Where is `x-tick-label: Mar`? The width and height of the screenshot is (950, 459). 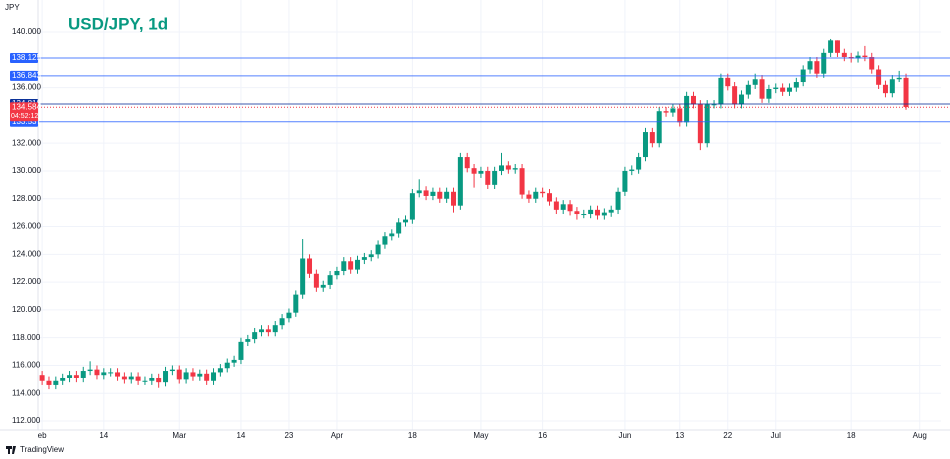
x-tick-label: Mar is located at coordinates (179, 435).